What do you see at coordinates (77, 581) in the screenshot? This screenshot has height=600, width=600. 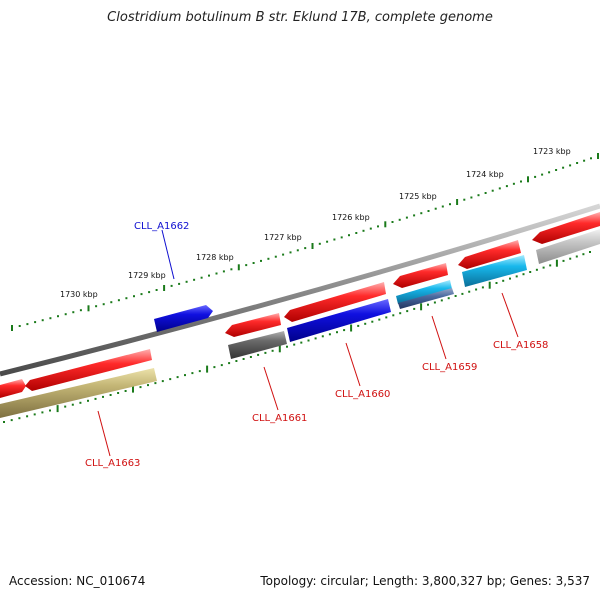 I see `accession-text: Accession: NC_010674` at bounding box center [77, 581].